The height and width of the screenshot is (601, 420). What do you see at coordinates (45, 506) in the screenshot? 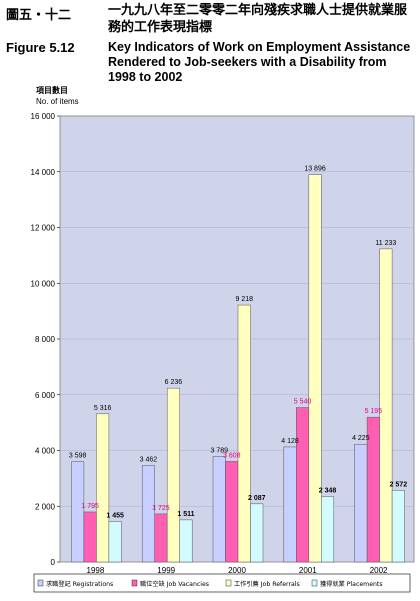
I see `y-tick-label: 2 000` at bounding box center [45, 506].